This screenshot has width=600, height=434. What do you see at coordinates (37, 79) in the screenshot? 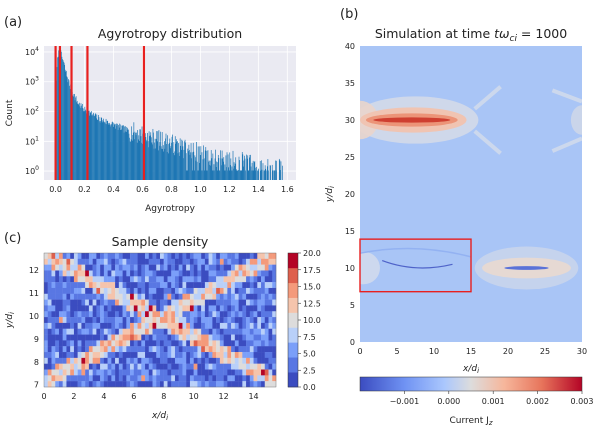
I see `histogram-y-tick-exp: 3` at bounding box center [37, 79].